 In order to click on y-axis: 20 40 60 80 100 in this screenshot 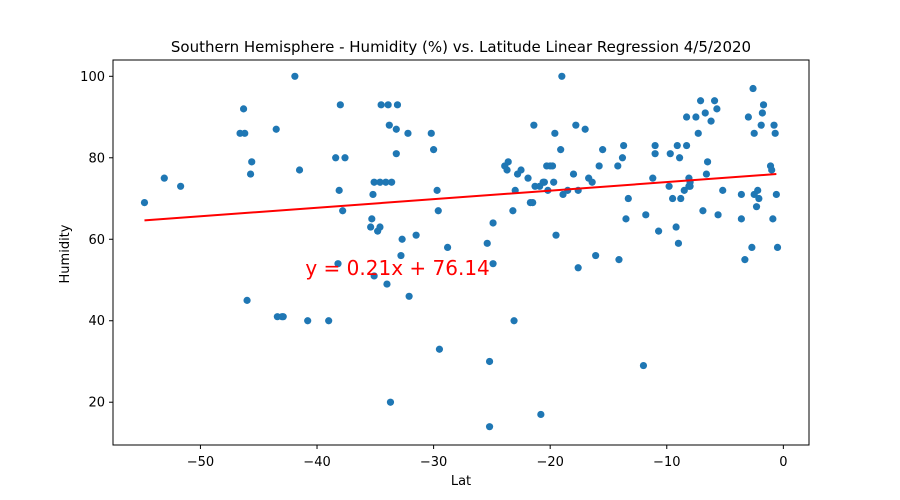, I will do `click(96, 240)`.